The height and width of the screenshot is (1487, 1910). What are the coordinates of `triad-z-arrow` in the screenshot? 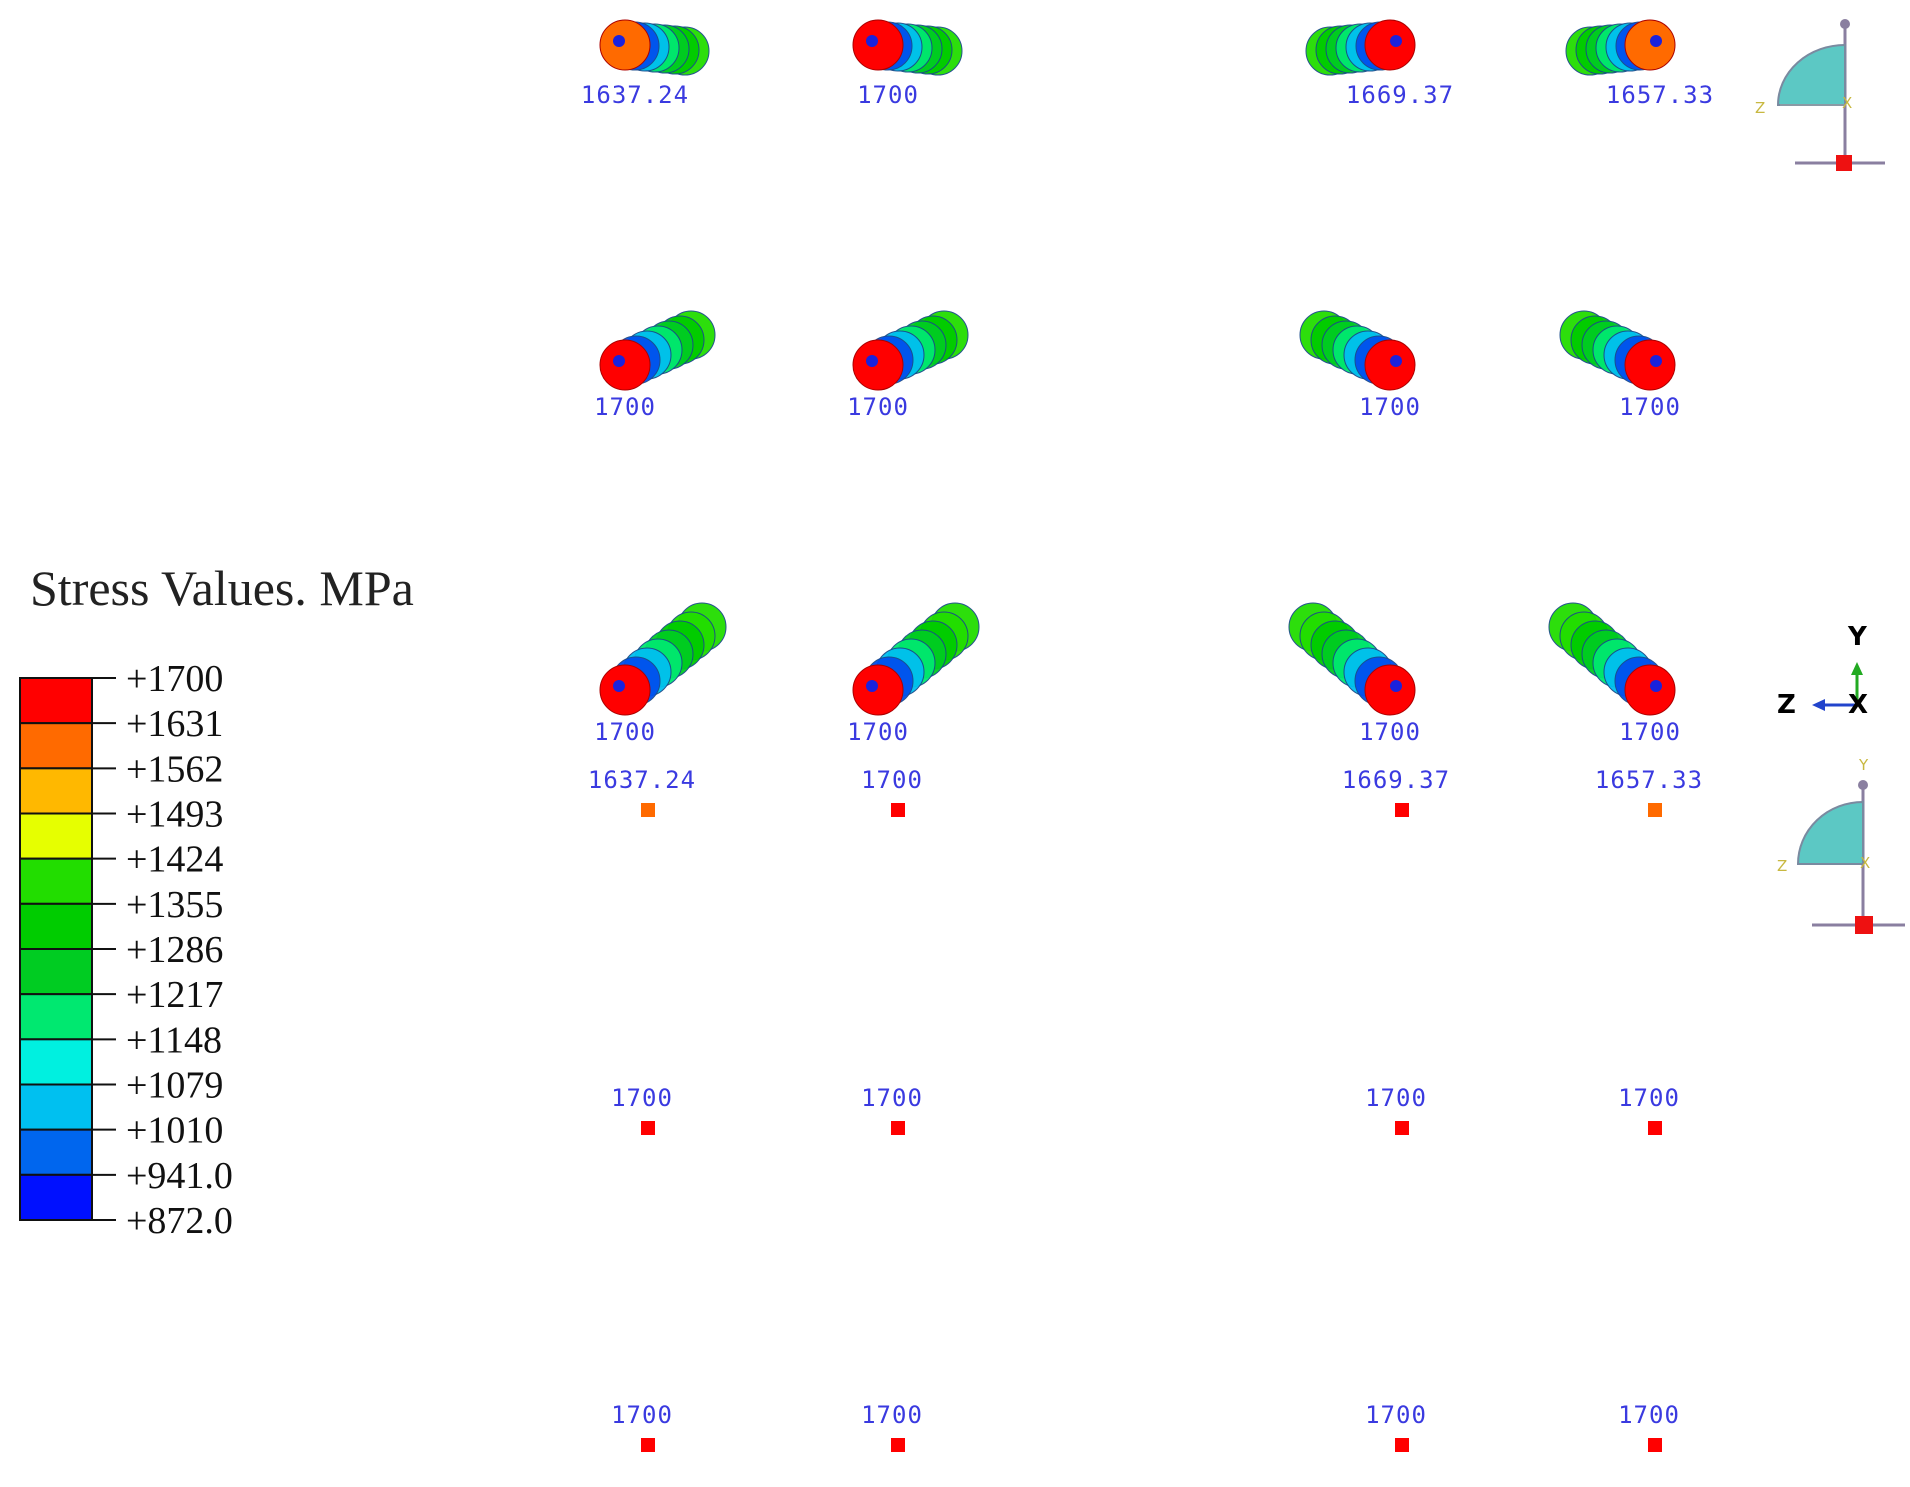 It's located at (1818, 705).